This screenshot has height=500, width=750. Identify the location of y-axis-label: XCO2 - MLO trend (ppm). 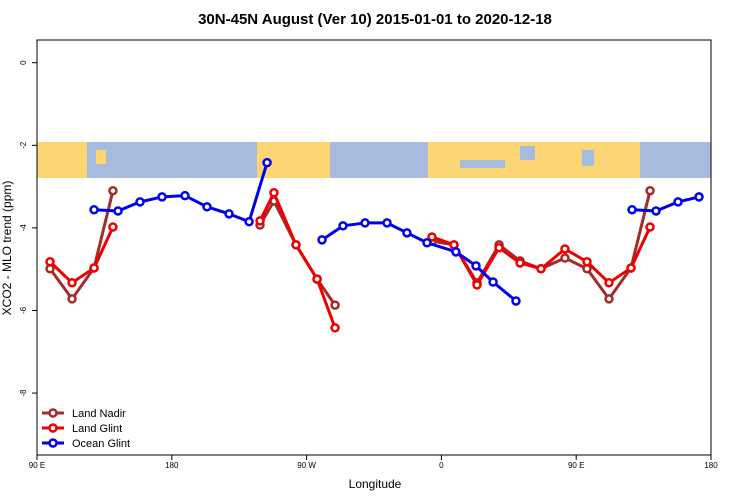
(7, 248).